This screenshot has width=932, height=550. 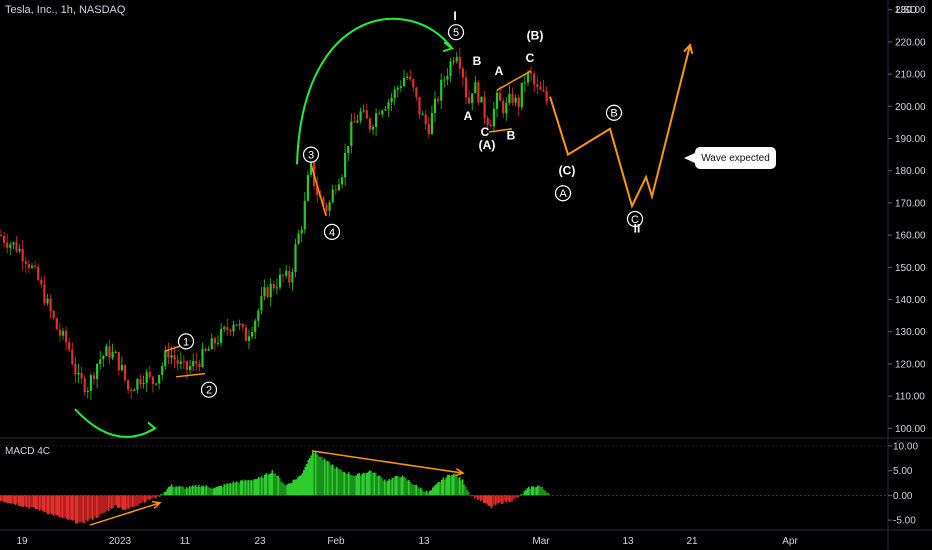 I want to click on wave-label: II, so click(x=637, y=229).